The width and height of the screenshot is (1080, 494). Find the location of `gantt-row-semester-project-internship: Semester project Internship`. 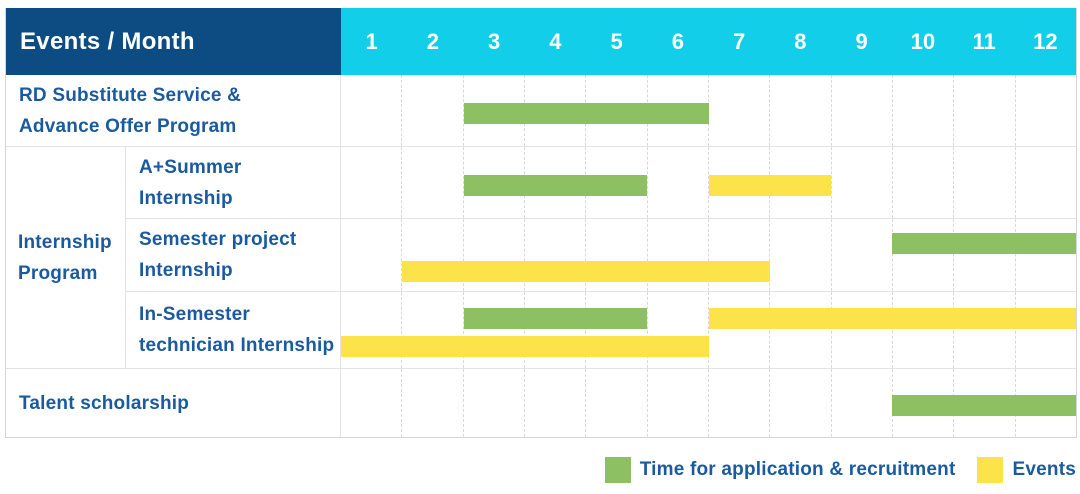

gantt-row-semester-project-internship: Semester project Internship is located at coordinates (601, 255).